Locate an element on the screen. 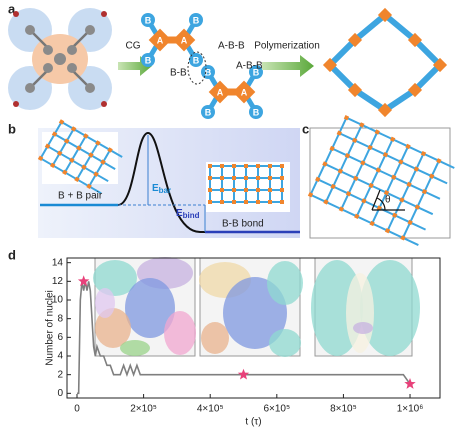 This screenshot has width=455, height=430. y-tick-label: 4 is located at coordinates (60, 356).